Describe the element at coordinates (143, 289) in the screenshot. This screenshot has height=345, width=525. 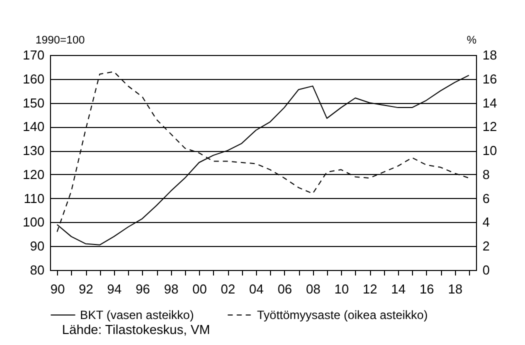
I see `x-tick-label: 96` at that location.